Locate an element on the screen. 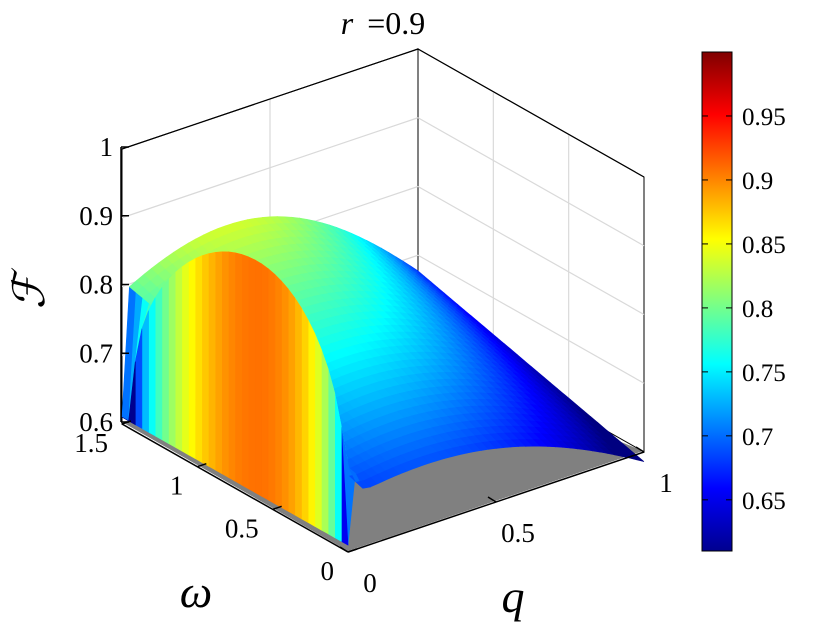 This screenshot has height=635, width=840. colorbar-tick-label: 0.75 is located at coordinates (764, 373).